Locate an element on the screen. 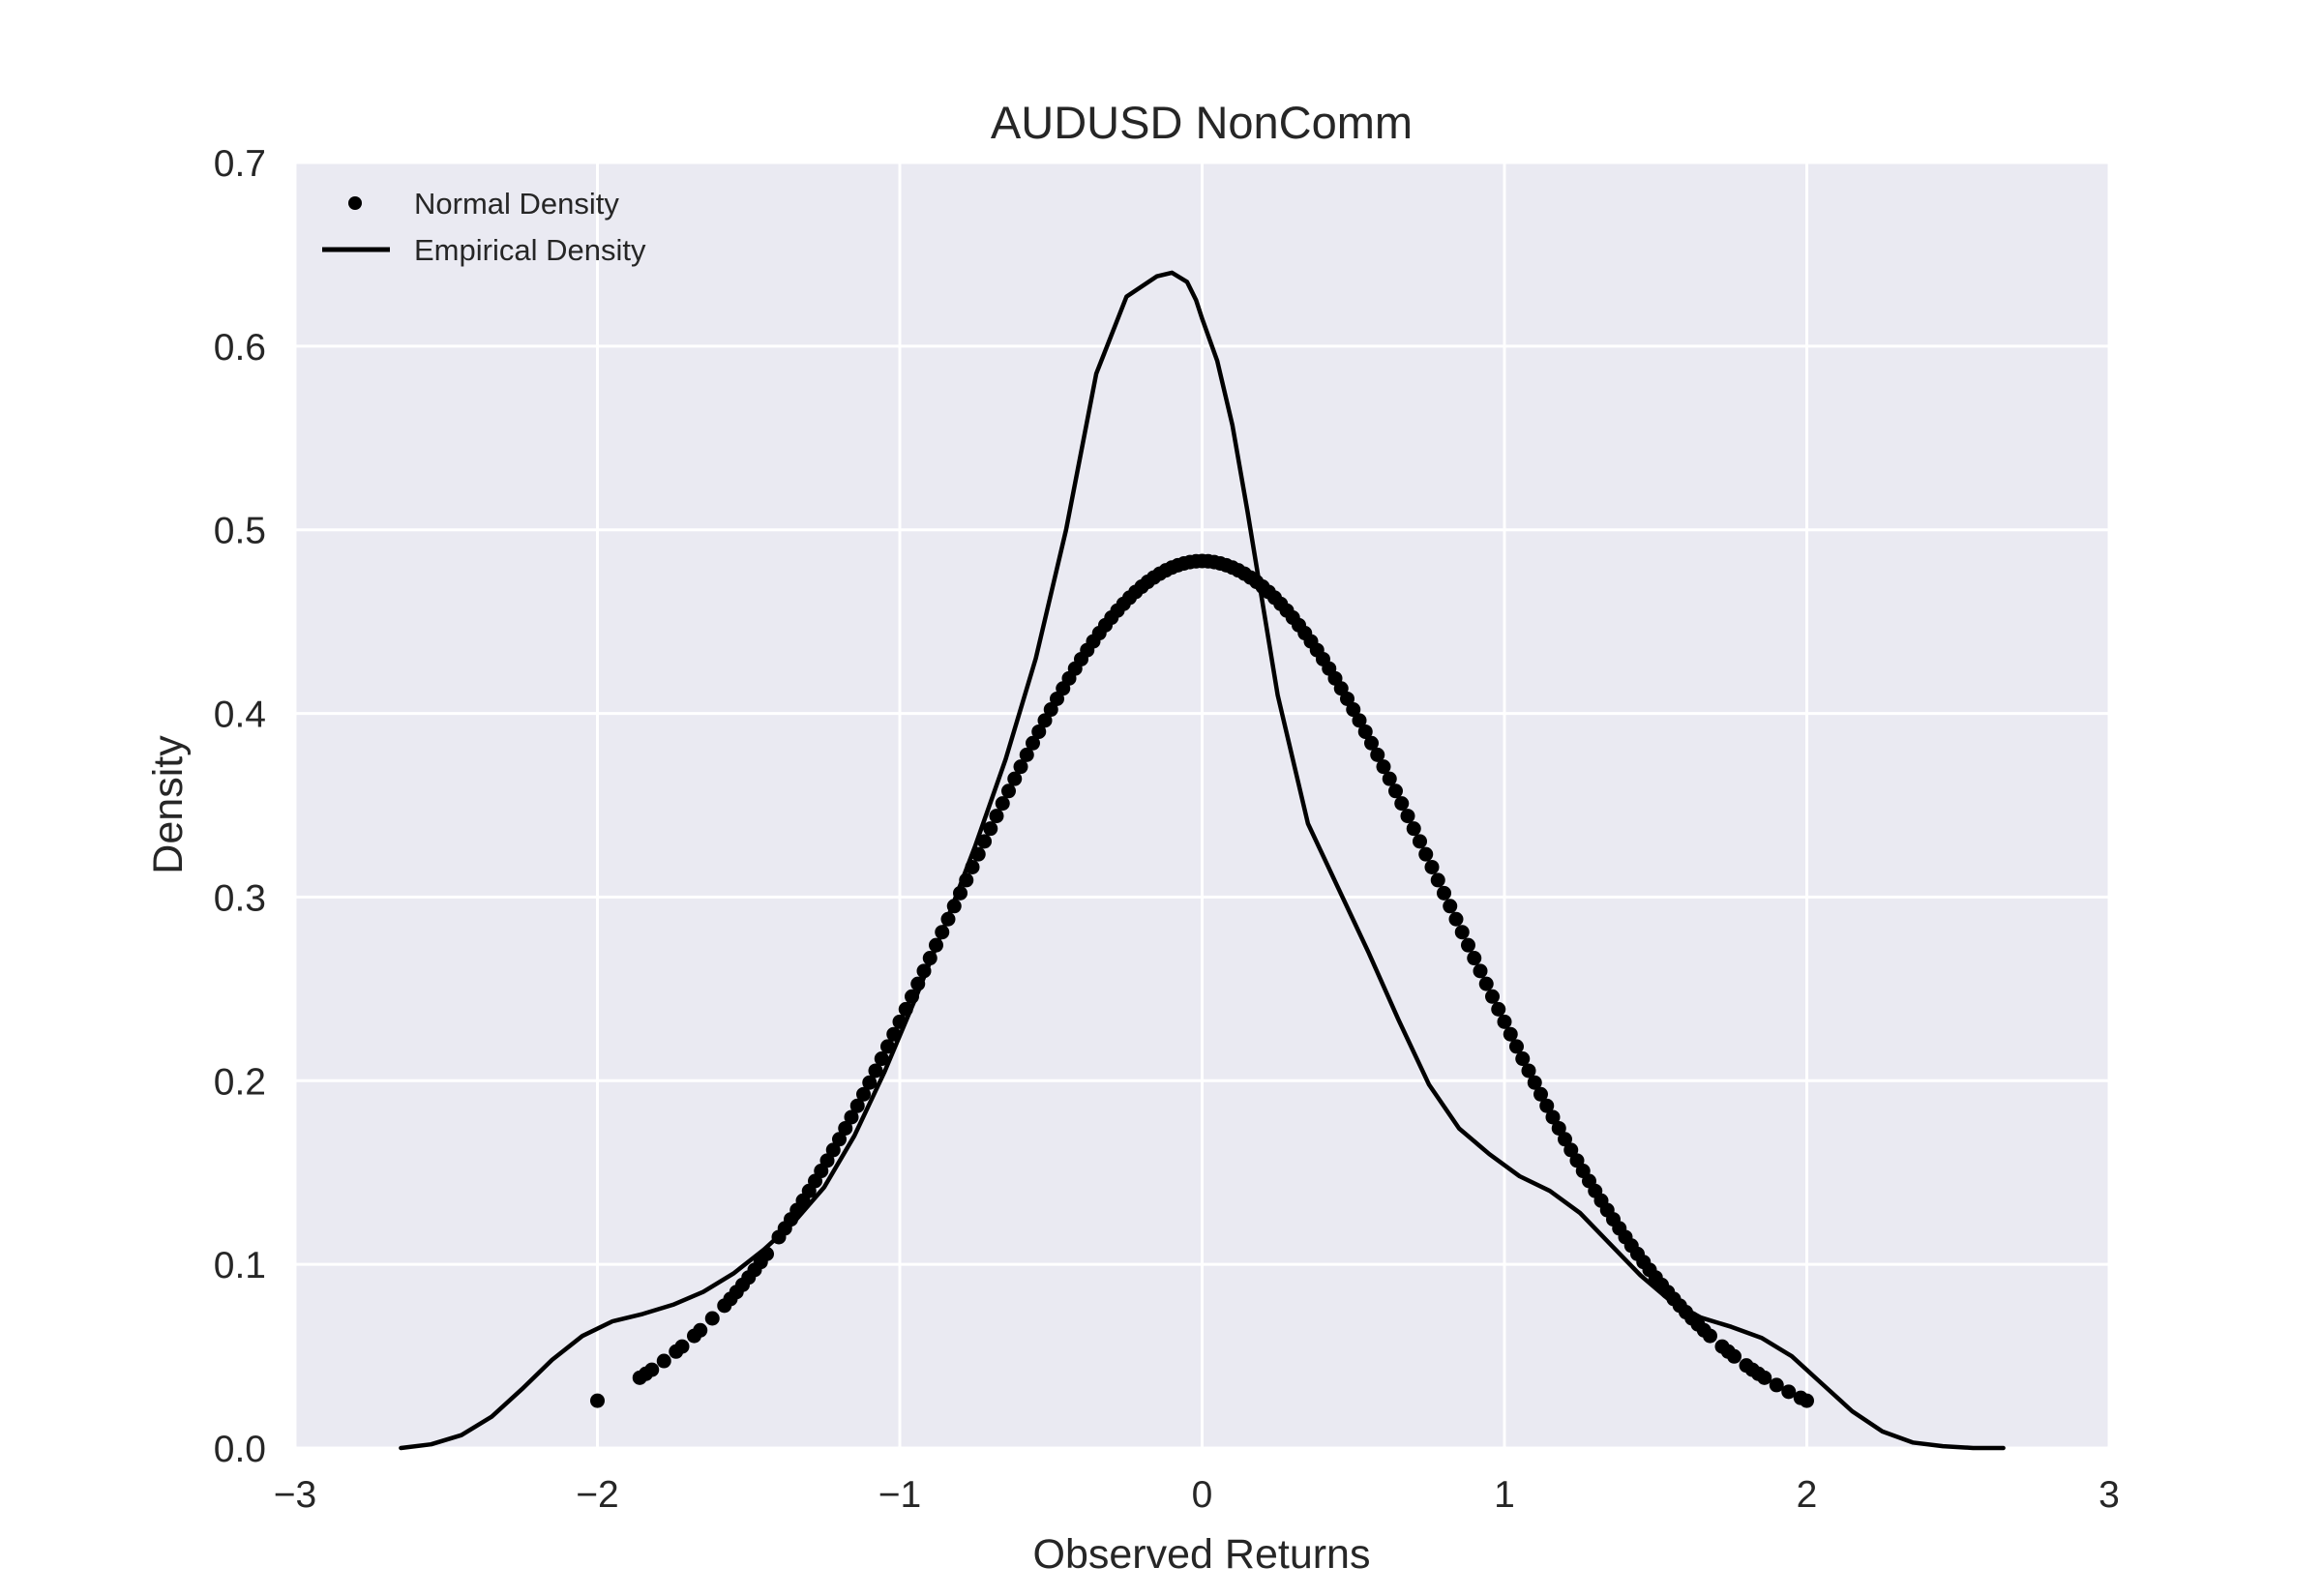 The width and height of the screenshot is (2322, 1596). legend-label-normal-density: Normal Density is located at coordinates (516, 204).